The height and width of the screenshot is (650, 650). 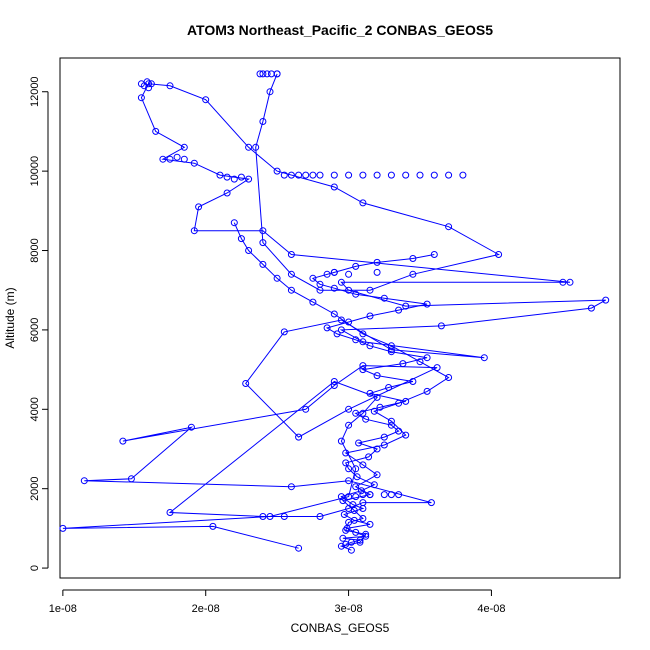 I want to click on y-tick-label: 12000, so click(x=35, y=91).